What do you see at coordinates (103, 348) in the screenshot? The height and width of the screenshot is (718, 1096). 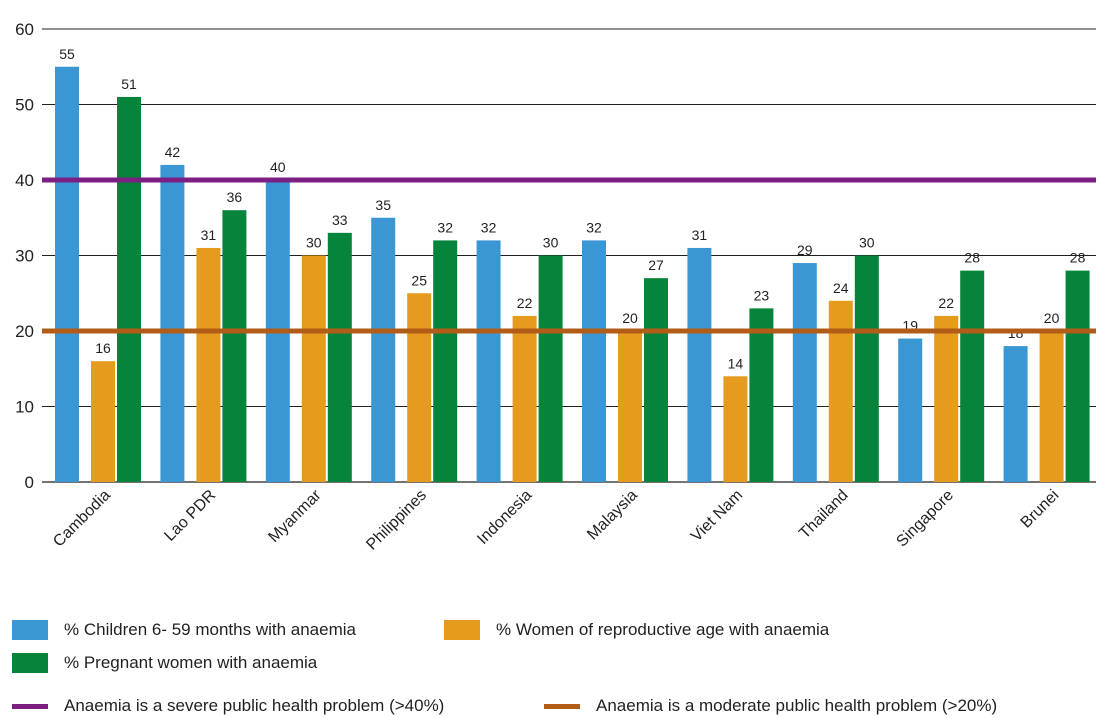 I see `data-label: 16` at bounding box center [103, 348].